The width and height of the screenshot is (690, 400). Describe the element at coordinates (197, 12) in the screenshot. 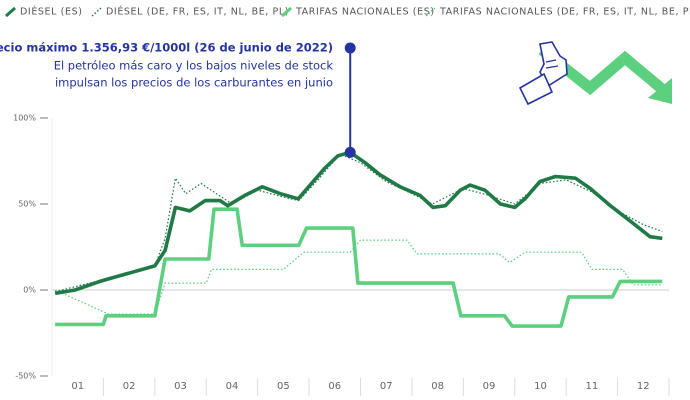

I see `legend-label: DIÉSEL (DE, FR, ES, IT, NL, BE, PL)` at that location.